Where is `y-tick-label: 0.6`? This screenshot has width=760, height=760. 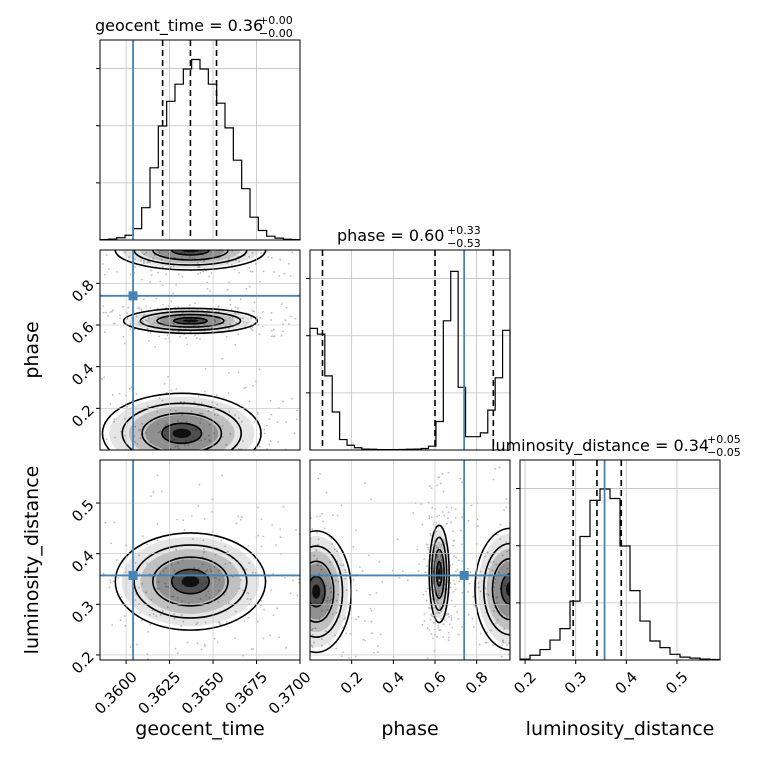 y-tick-label: 0.6 is located at coordinates (83, 333).